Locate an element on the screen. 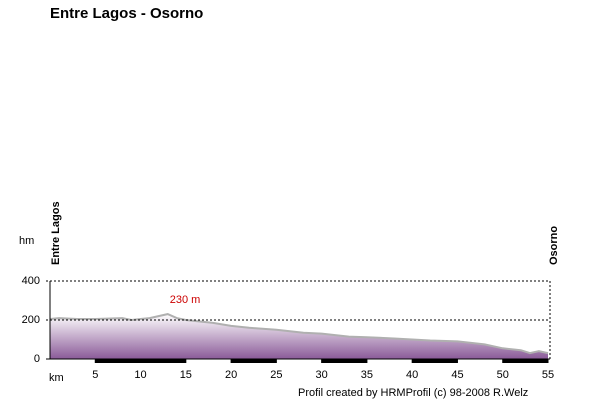  x-tick-label: 55 is located at coordinates (548, 375).